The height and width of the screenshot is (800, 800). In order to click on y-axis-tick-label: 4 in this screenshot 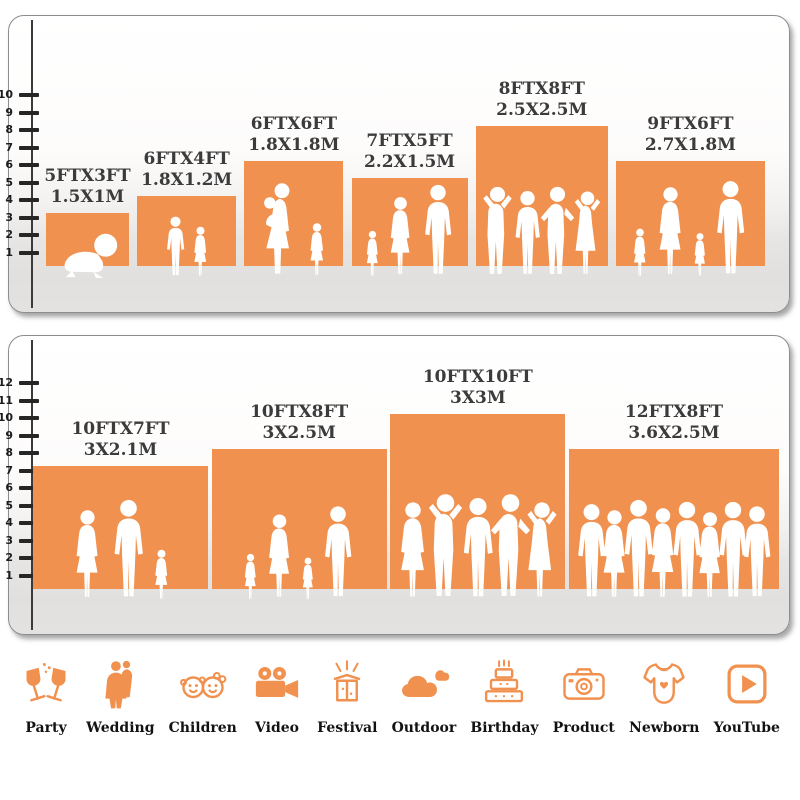, I will do `click(9, 199)`.